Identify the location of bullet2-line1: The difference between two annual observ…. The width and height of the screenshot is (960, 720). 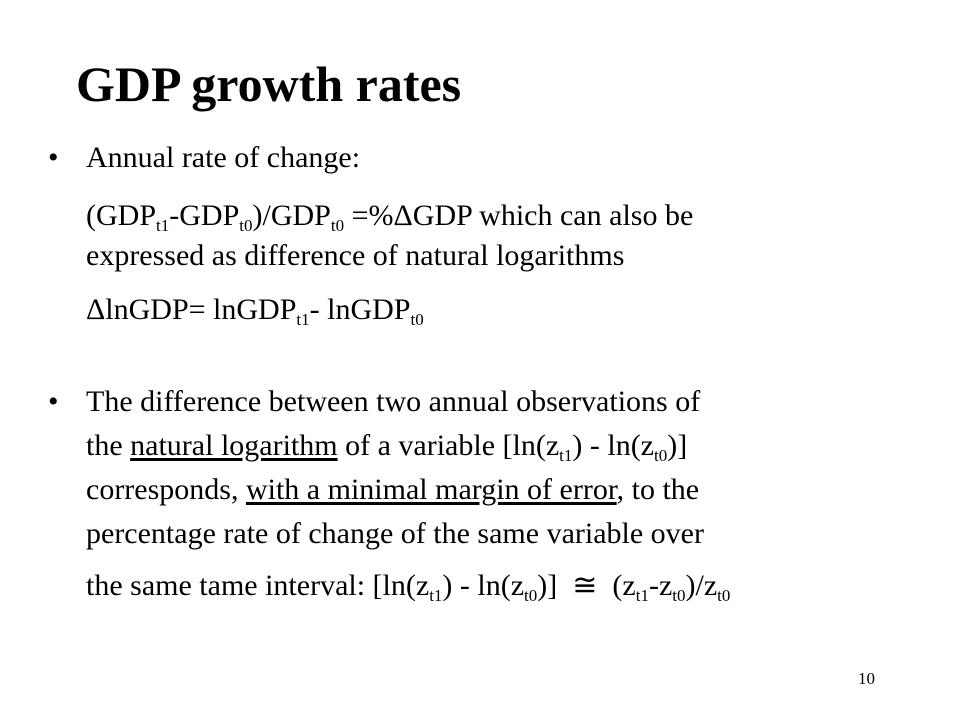
(393, 401).